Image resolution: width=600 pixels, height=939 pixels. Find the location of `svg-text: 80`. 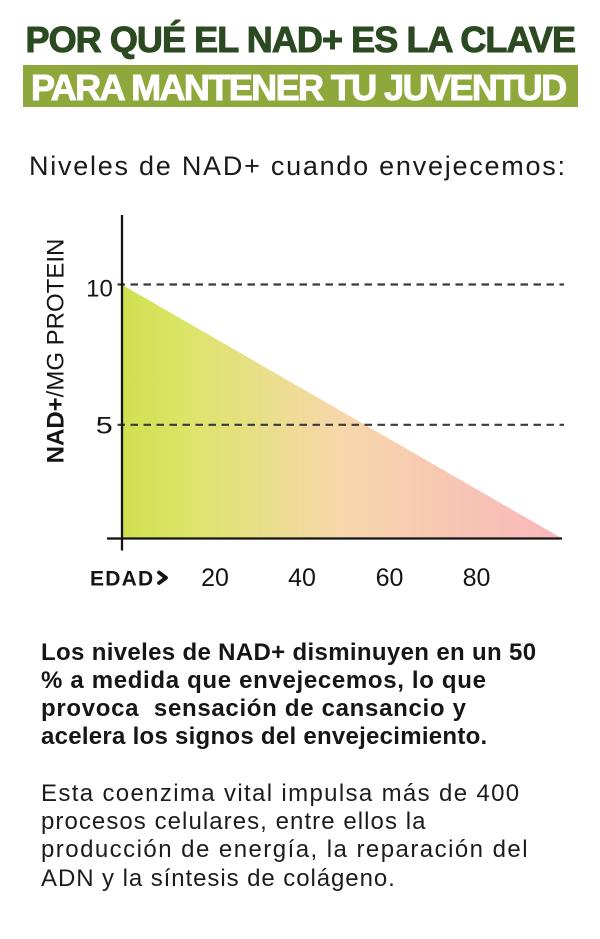

svg-text: 80 is located at coordinates (477, 578).